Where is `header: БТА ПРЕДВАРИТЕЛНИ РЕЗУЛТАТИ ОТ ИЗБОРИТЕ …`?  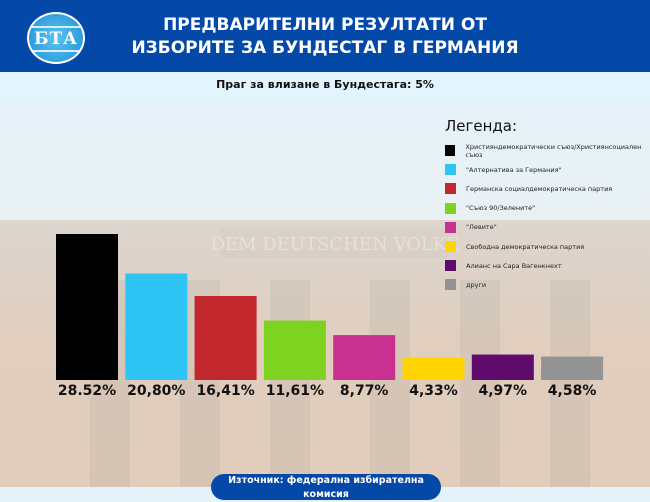
header: БТА ПРЕДВАРИТЕЛНИ РЕЗУЛТАТИ ОТ ИЗБОРИТЕ … is located at coordinates (325, 36).